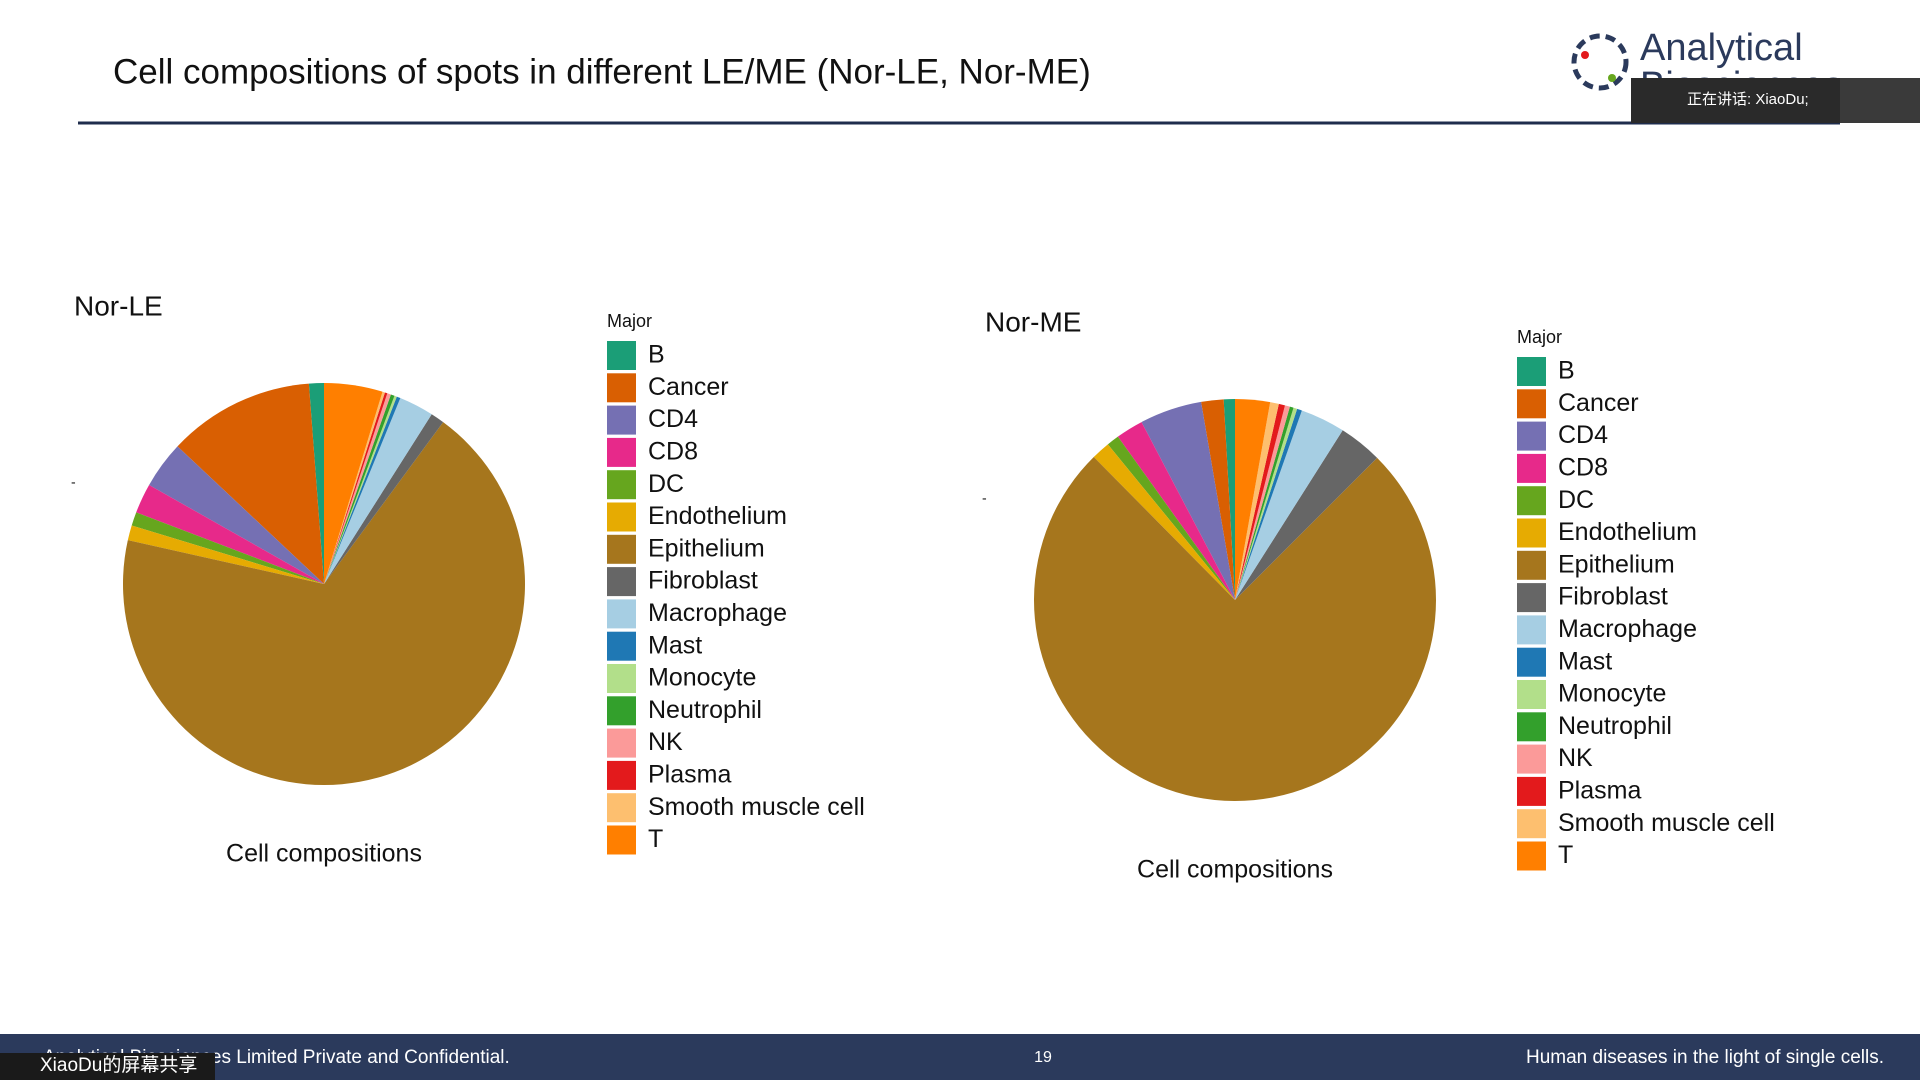 The height and width of the screenshot is (1080, 1920). Describe the element at coordinates (107, 1066) in the screenshot. I see `share-badge` at that location.